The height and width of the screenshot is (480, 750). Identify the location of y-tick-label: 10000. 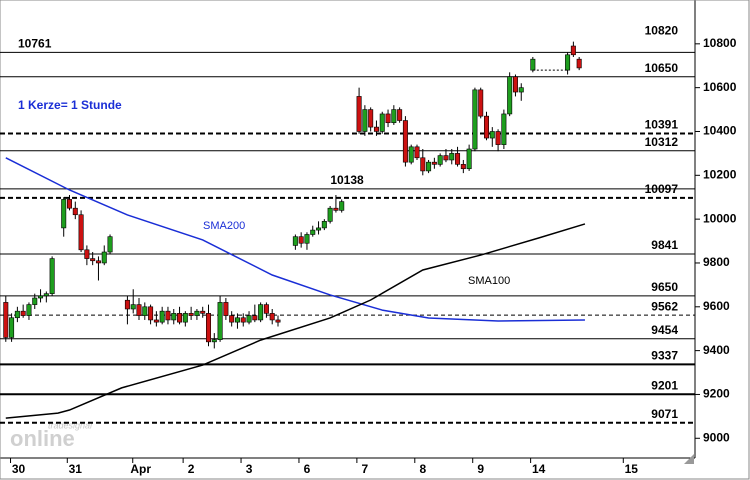
(720, 218).